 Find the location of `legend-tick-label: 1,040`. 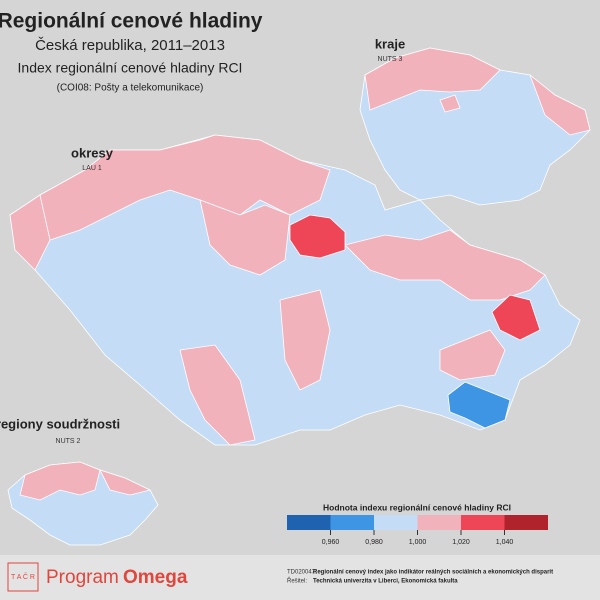

legend-tick-label: 1,040 is located at coordinates (505, 542).